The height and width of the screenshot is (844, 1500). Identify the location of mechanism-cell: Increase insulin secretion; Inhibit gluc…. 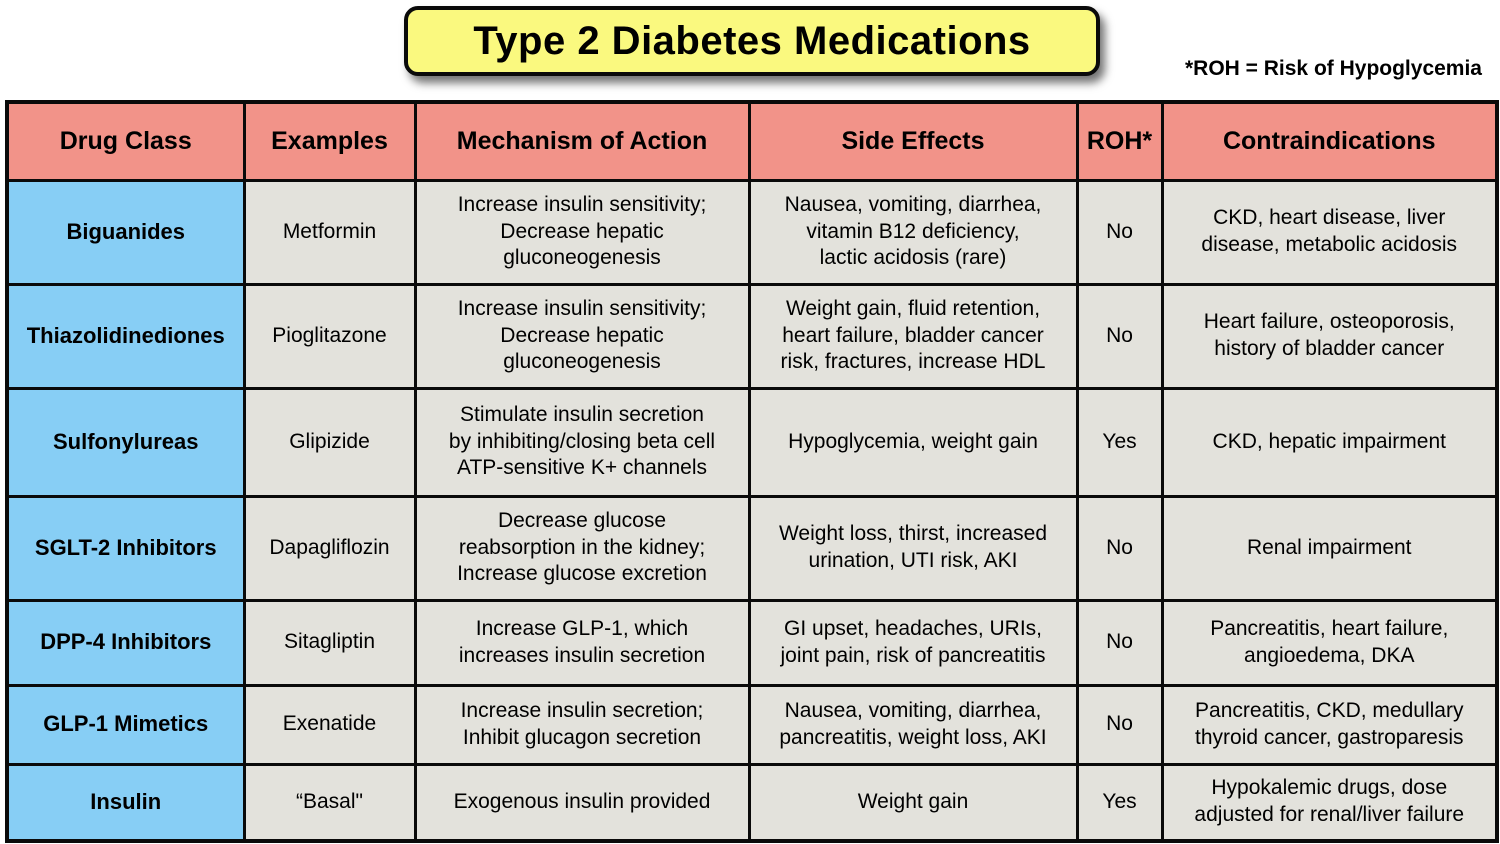
(582, 724).